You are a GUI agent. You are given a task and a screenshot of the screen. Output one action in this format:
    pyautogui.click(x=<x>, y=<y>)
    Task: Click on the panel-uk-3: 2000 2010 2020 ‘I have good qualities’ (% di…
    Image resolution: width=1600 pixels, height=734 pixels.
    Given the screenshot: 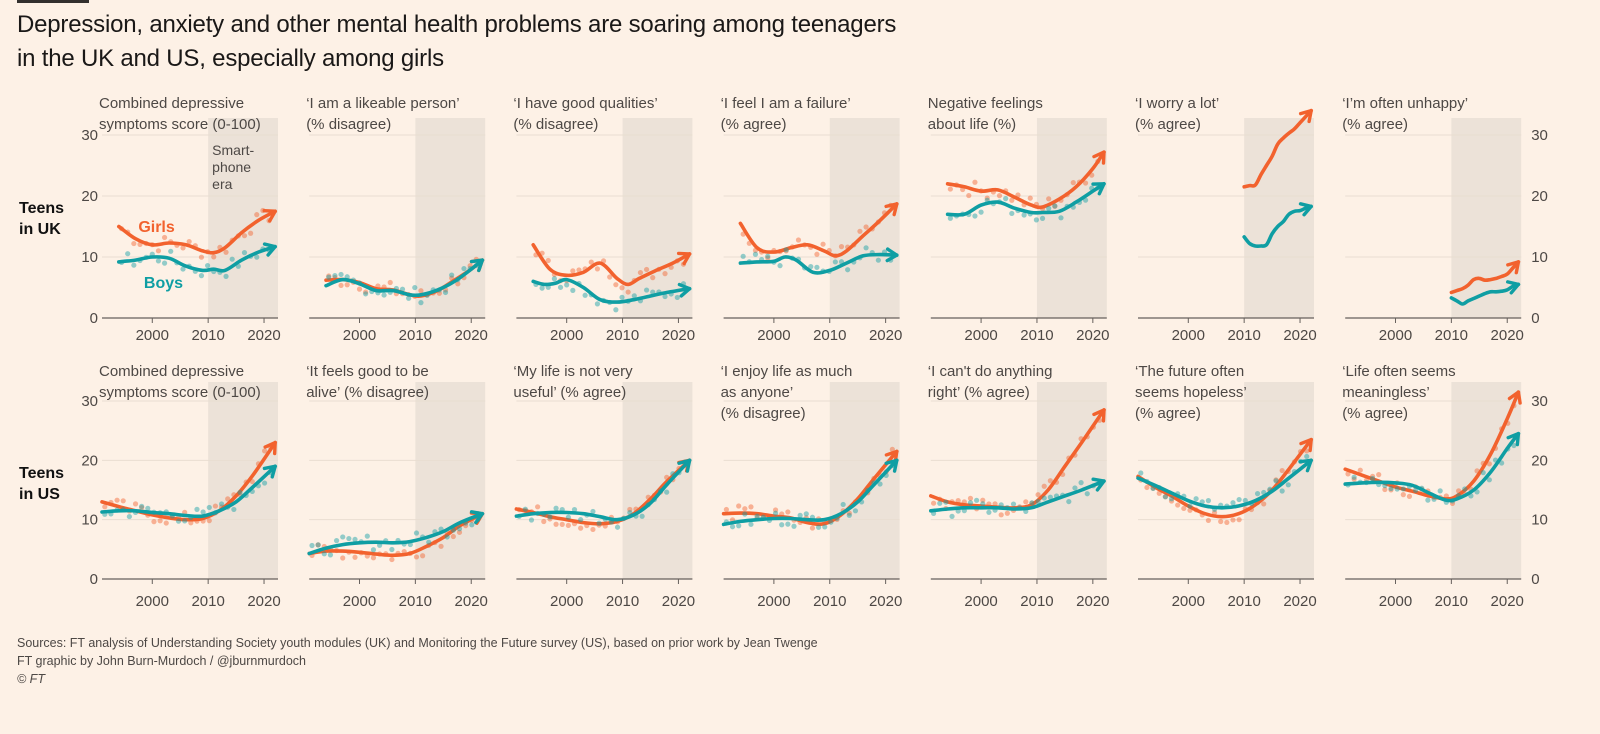 What is the action you would take?
    pyautogui.click(x=604, y=219)
    